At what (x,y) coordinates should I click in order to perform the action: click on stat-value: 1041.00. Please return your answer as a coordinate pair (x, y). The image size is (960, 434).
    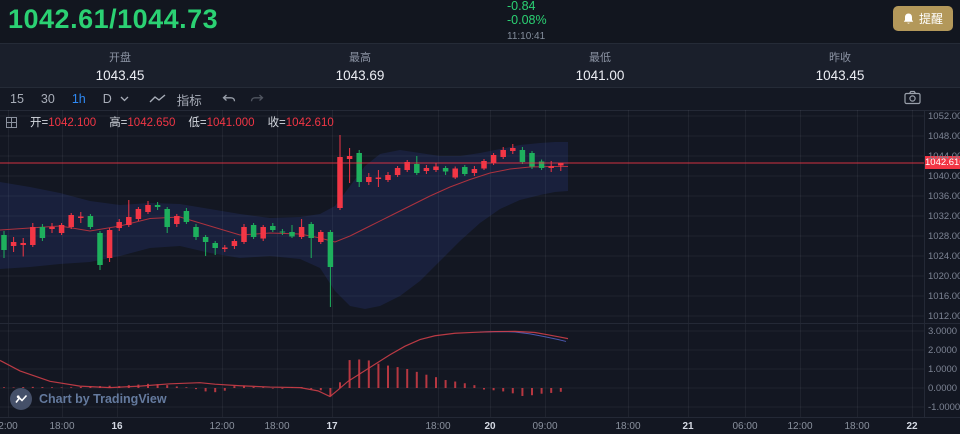
    Looking at the image, I should click on (600, 75).